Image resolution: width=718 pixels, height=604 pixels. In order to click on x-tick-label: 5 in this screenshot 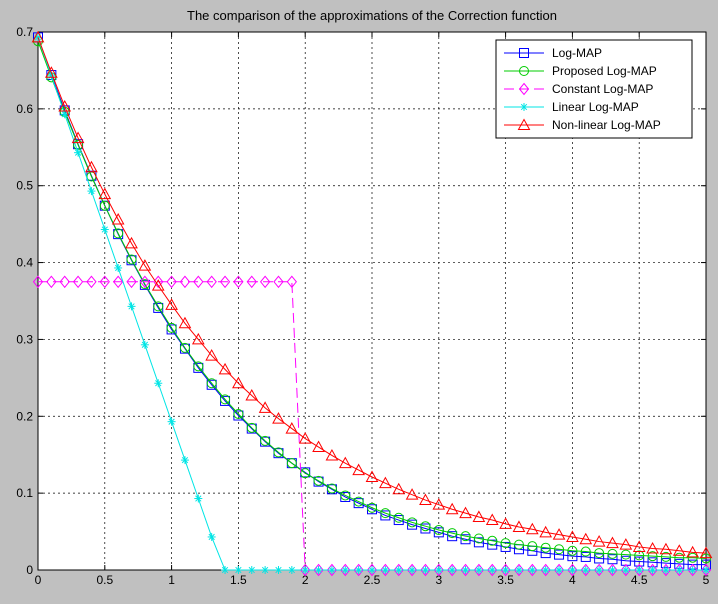, I will do `click(706, 580)`.